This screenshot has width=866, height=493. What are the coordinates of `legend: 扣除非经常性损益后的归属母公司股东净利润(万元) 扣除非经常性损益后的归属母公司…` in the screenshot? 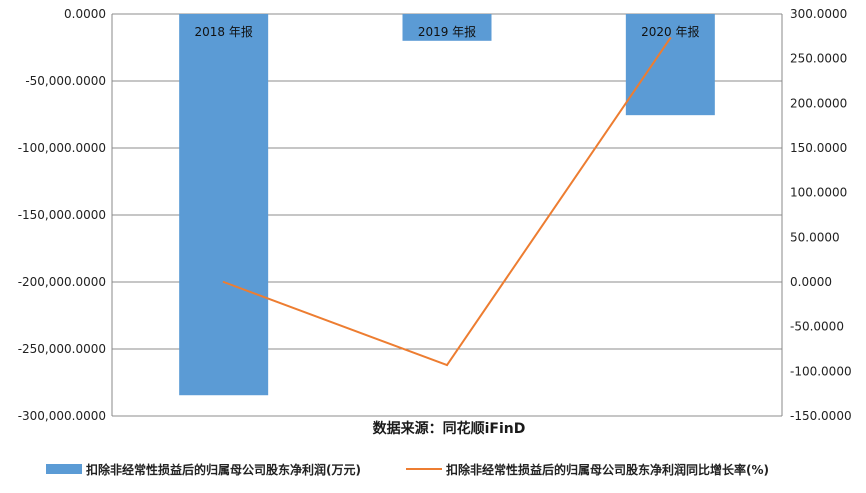 It's located at (407, 469).